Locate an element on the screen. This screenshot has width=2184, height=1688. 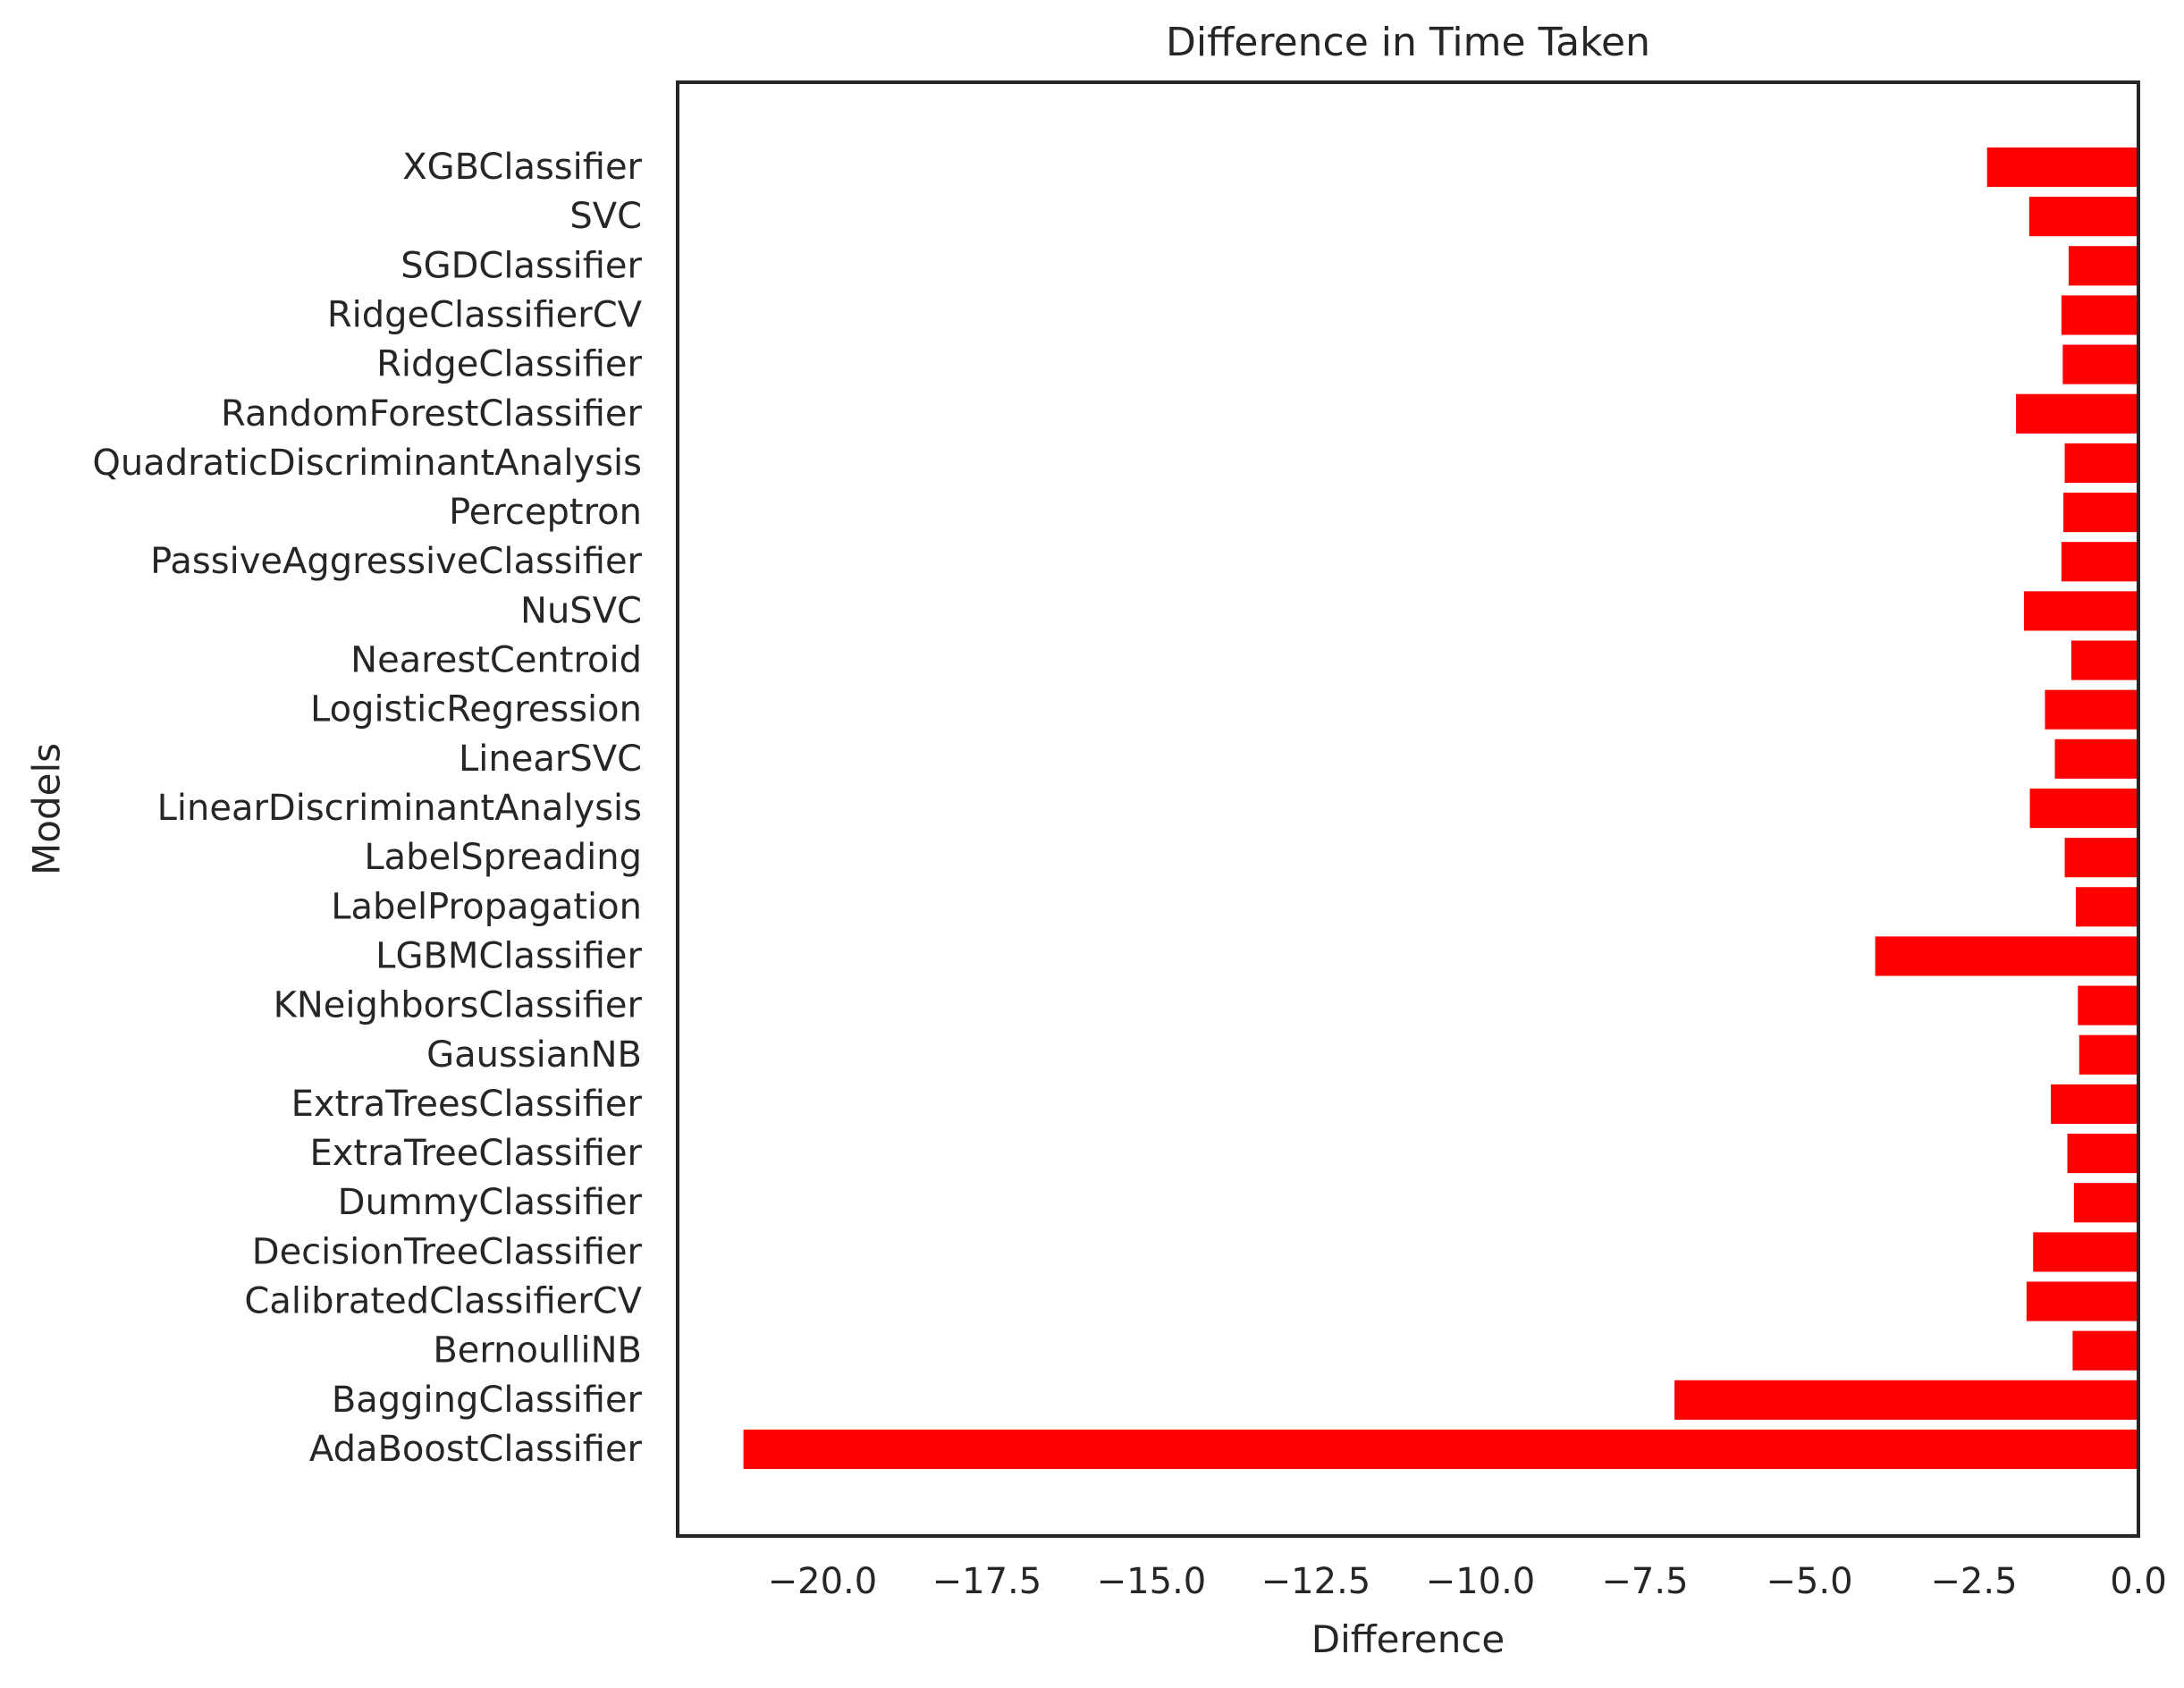
x-tick-label: −5.0 is located at coordinates (1809, 1581).